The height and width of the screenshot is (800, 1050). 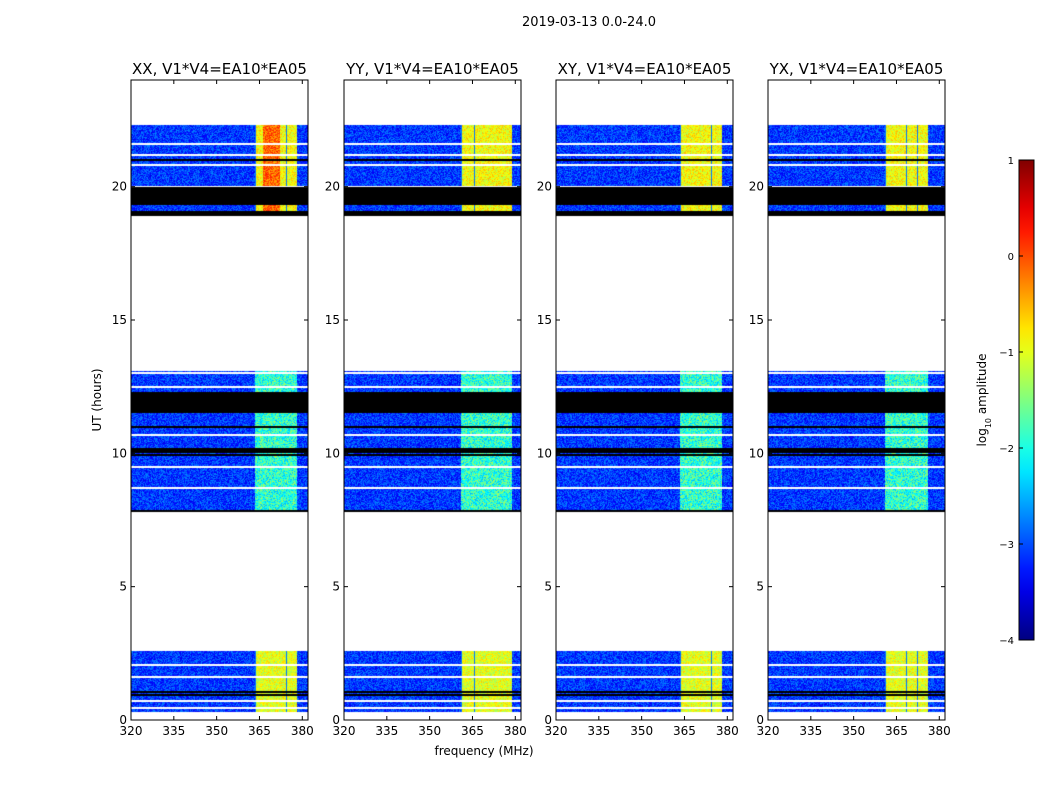 What do you see at coordinates (173, 731) in the screenshot?
I see `x-tick-label-0-1: 335` at bounding box center [173, 731].